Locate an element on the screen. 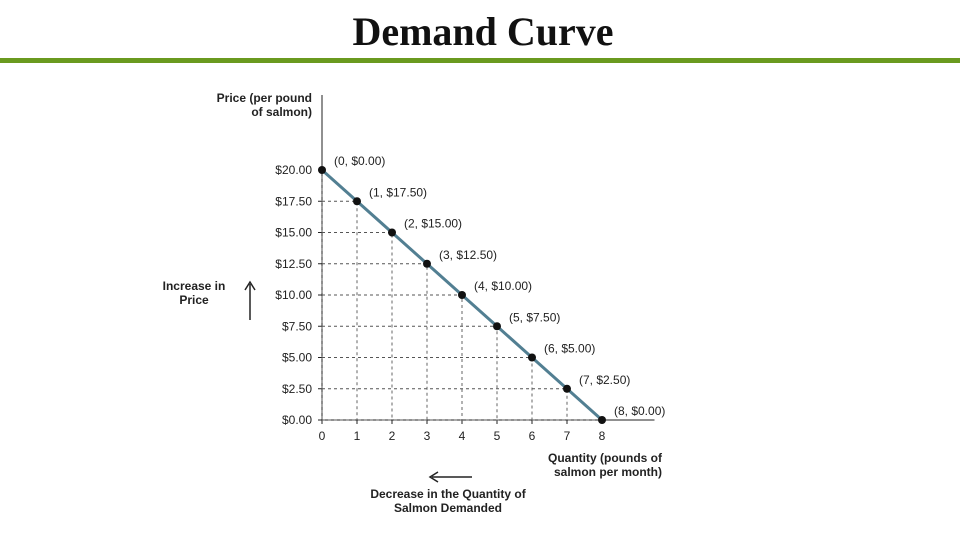  point-label: (8, $0.00) is located at coordinates (639, 411).